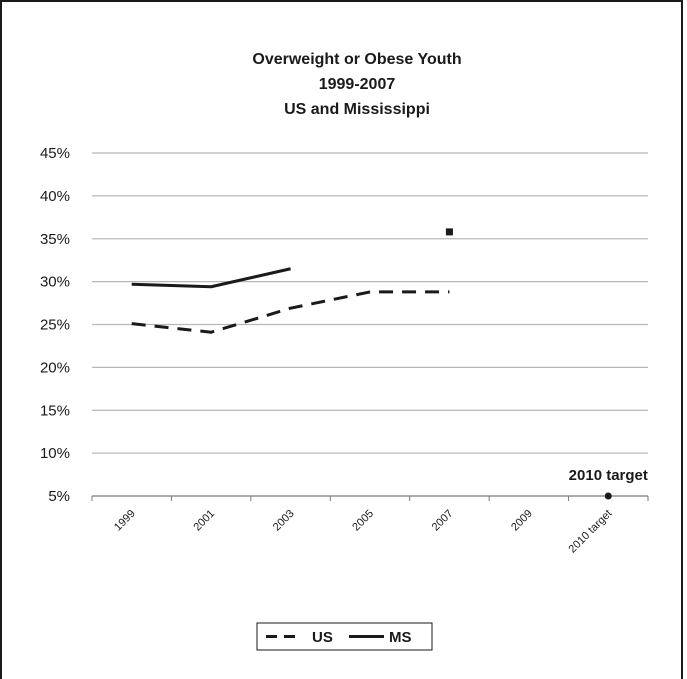 This screenshot has height=679, width=687. I want to click on target-annotation: 2010 target, so click(608, 483).